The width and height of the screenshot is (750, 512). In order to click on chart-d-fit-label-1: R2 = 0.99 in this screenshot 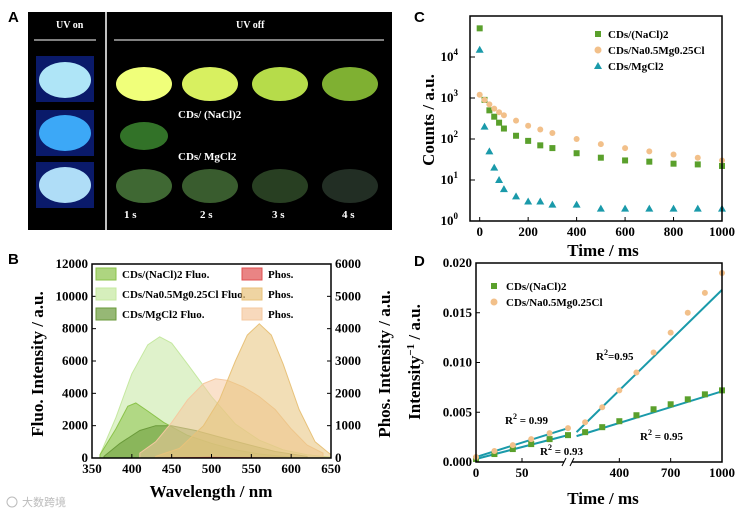, I will do `click(526, 419)`.